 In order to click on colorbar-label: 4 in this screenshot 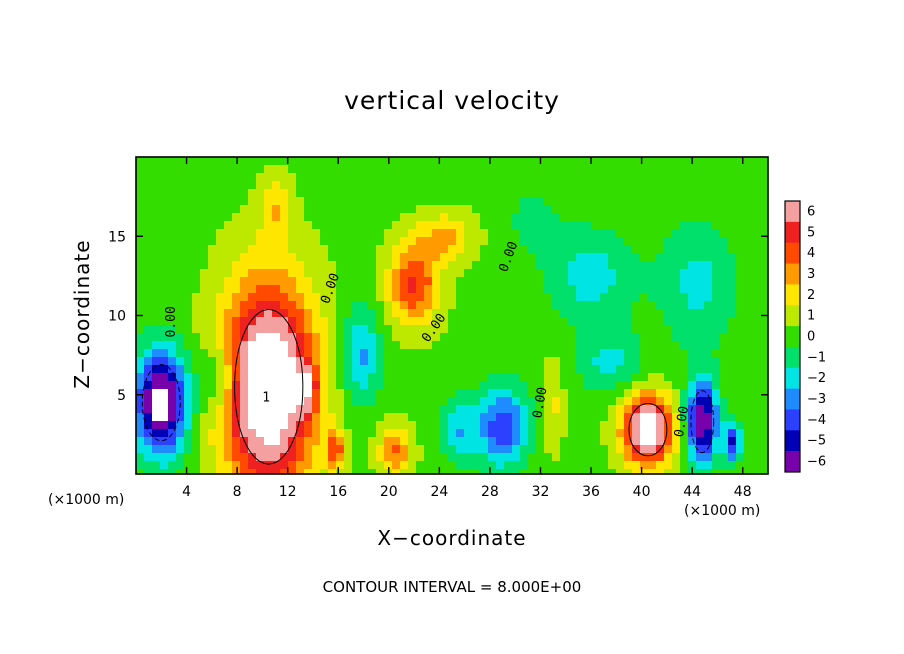, I will do `click(811, 253)`.